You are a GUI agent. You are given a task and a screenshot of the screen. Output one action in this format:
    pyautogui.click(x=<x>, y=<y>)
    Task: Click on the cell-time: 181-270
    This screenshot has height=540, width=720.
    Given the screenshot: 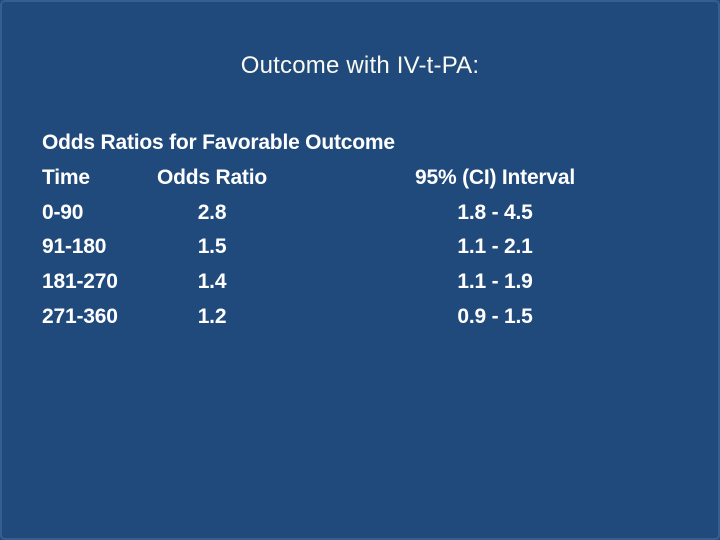 What is the action you would take?
    pyautogui.click(x=80, y=282)
    